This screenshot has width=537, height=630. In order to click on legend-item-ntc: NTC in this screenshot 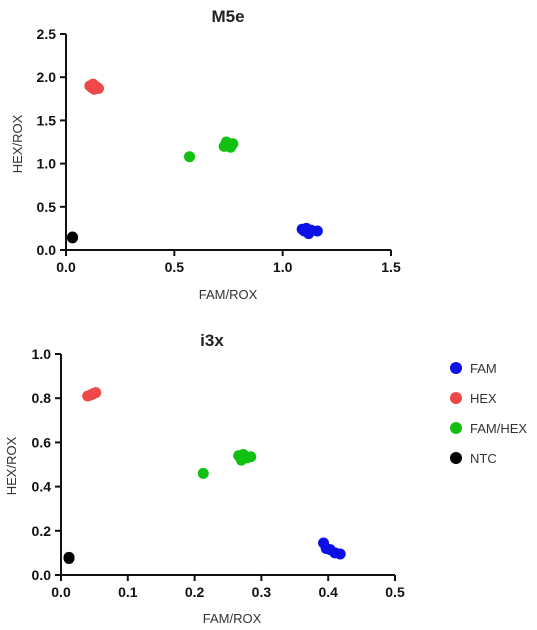, I will do `click(473, 458)`.